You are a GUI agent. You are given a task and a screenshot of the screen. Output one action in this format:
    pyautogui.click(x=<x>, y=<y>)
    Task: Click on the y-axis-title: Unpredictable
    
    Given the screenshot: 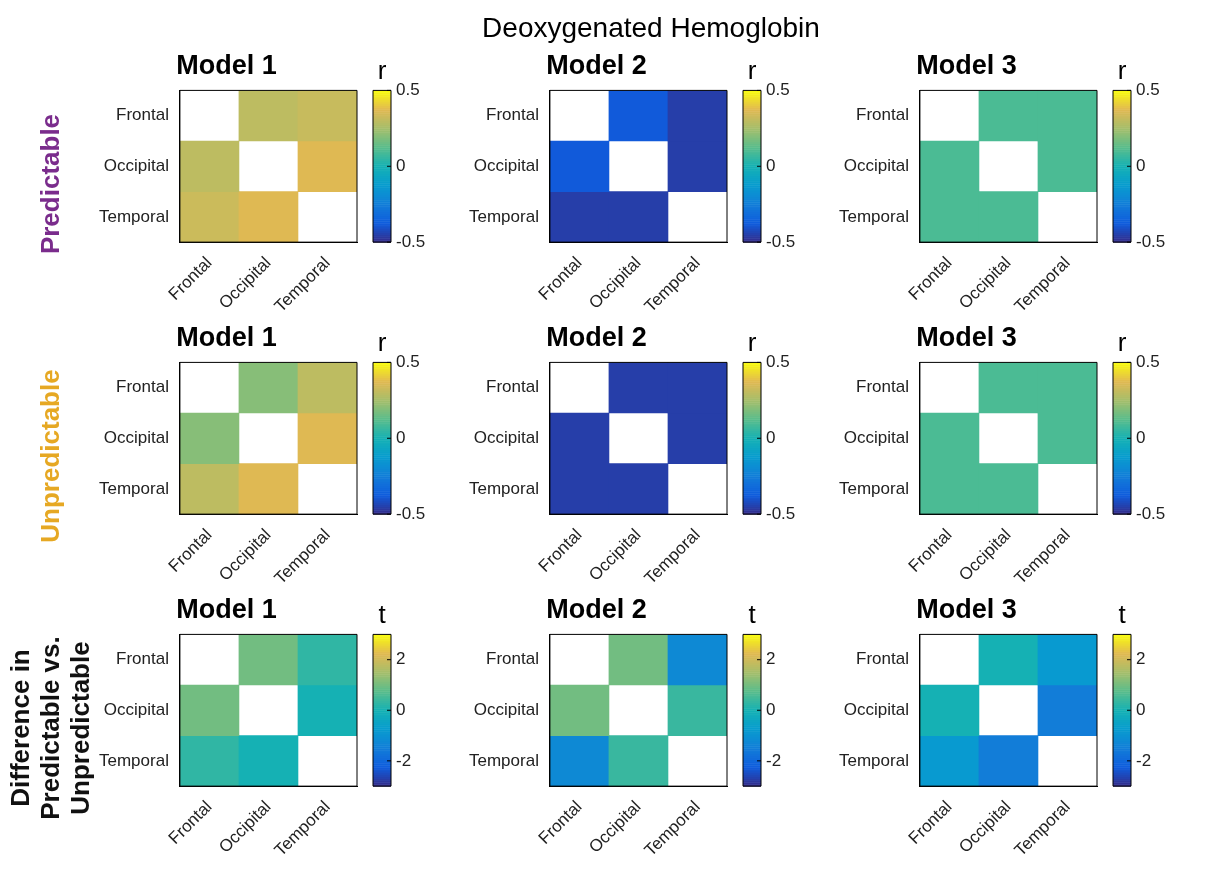 What is the action you would take?
    pyautogui.click(x=50, y=456)
    